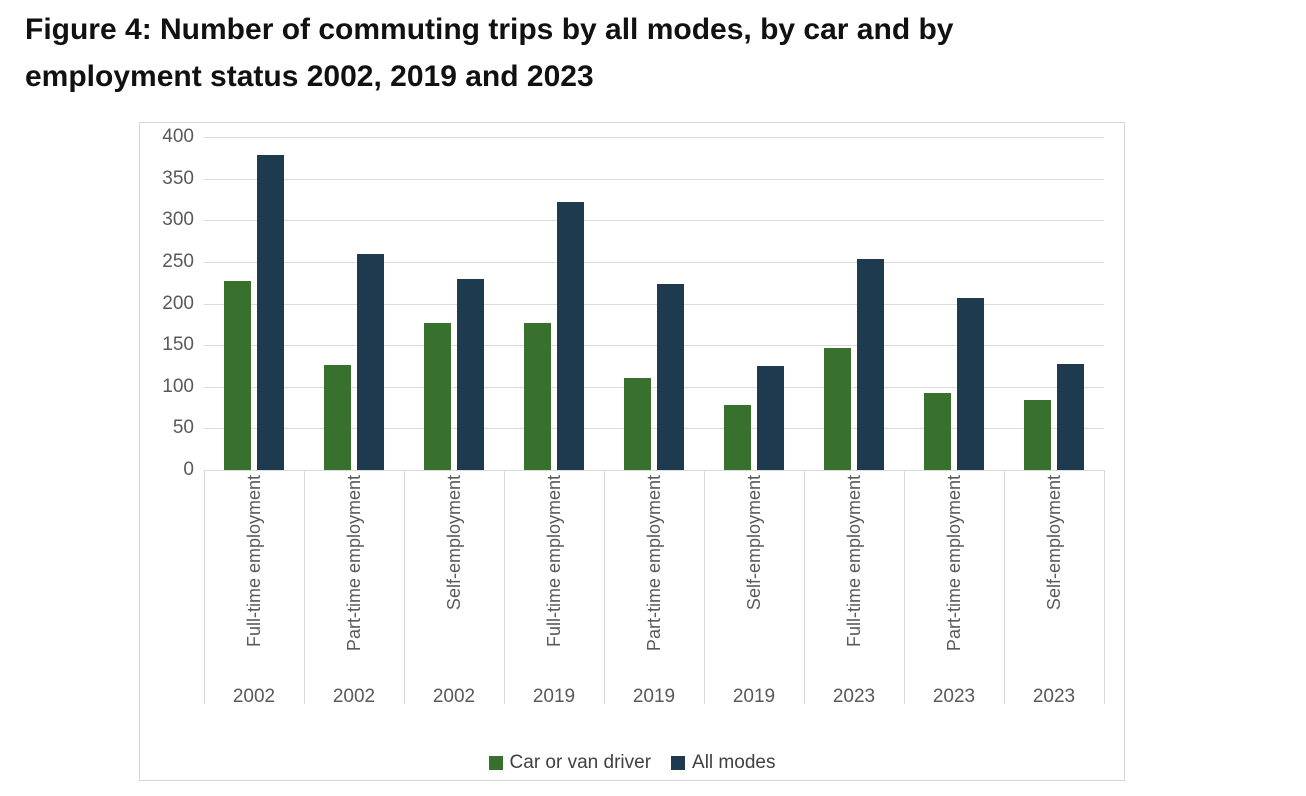 The width and height of the screenshot is (1306, 796). What do you see at coordinates (178, 386) in the screenshot?
I see `y-axis-tick-label: 100` at bounding box center [178, 386].